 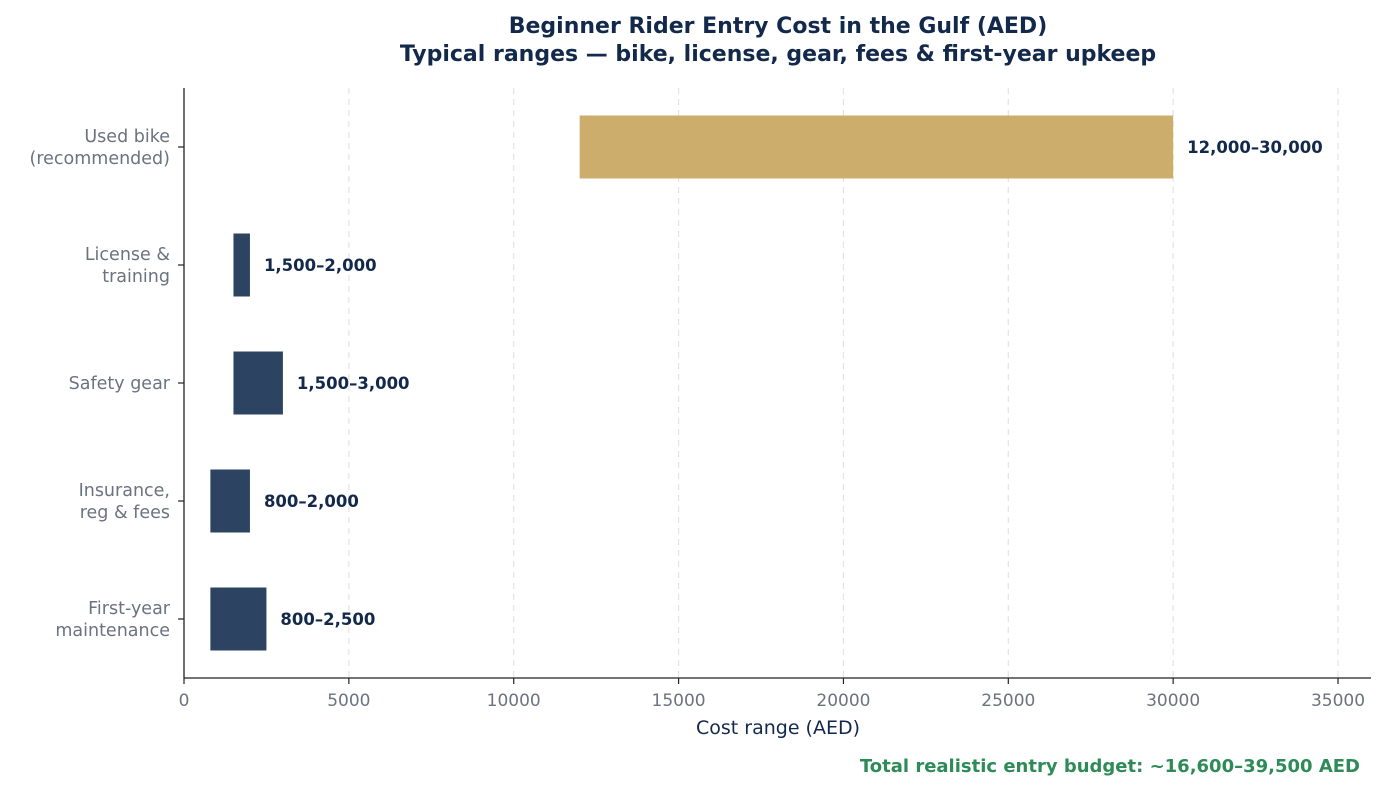 I want to click on value-label: 12,000–30,000, so click(x=1255, y=147).